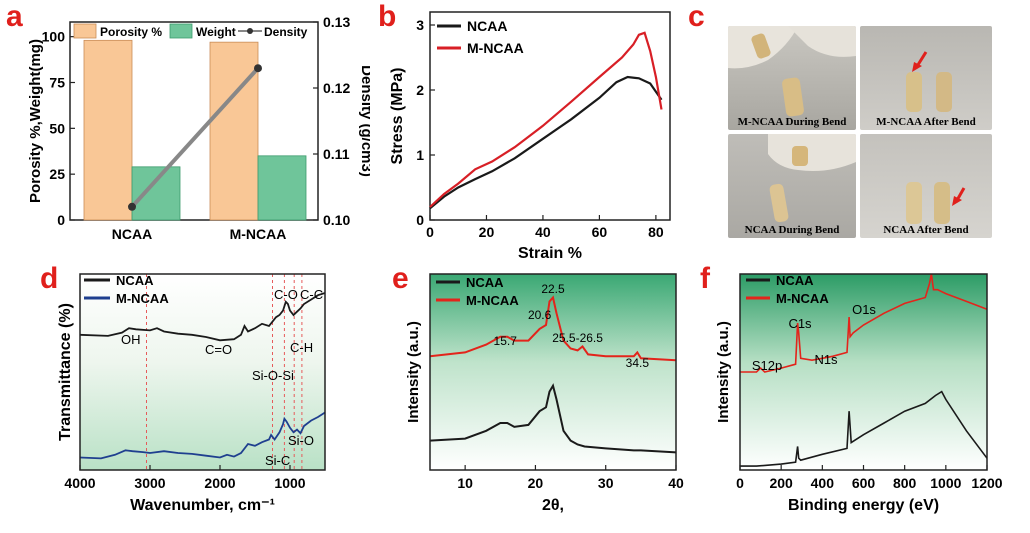 This screenshot has height=533, width=1030. I want to click on x-tick-label: 1200, so click(986, 483).